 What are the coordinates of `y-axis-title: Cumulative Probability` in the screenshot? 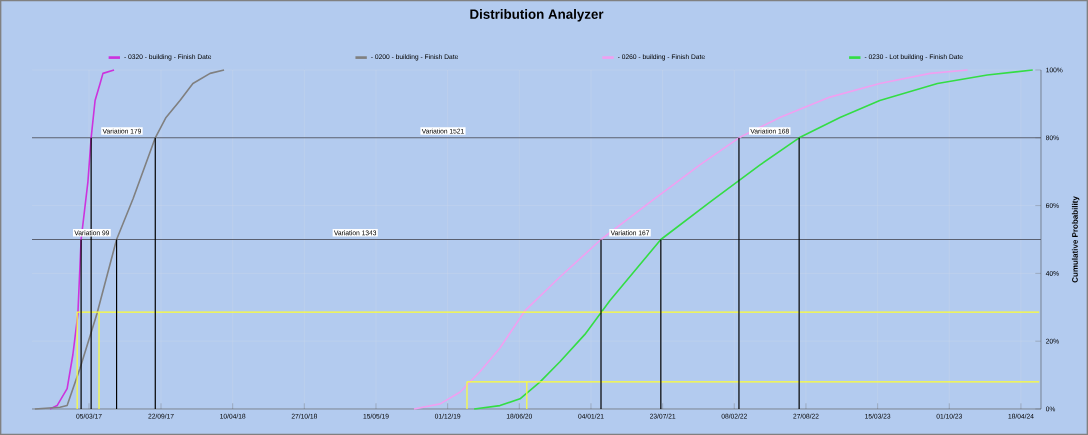 It's located at (1075, 239).